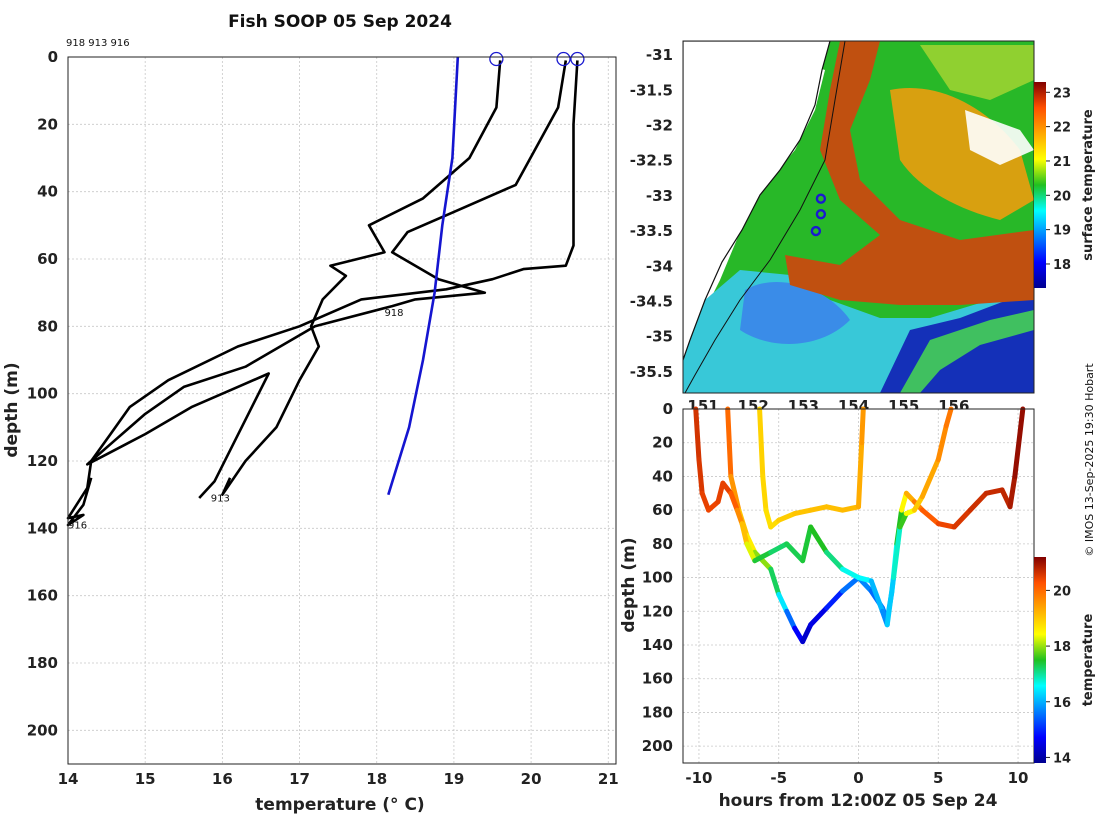 Image resolution: width=1100 pixels, height=820 pixels. Describe the element at coordinates (376, 779) in the screenshot. I see `profile-x-tick-label: 18` at that location.